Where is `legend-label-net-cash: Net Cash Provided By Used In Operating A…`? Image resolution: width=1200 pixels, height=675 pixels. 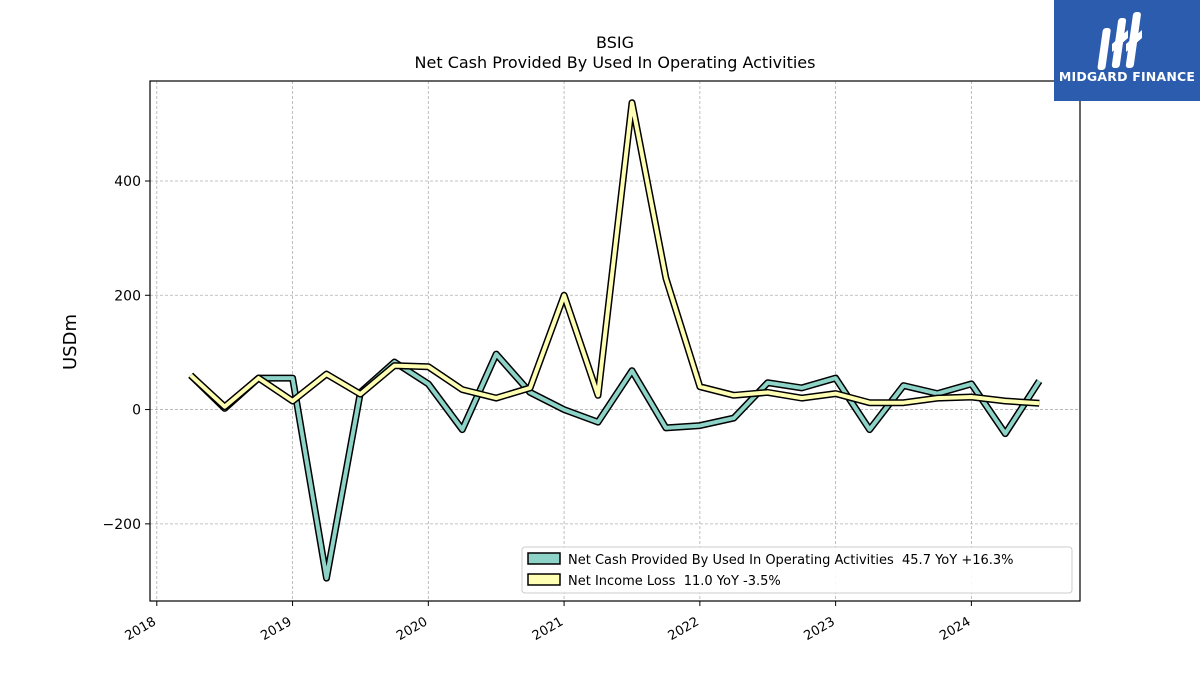
legend-label-net-cash: Net Cash Provided By Used In Operating A… is located at coordinates (791, 560).